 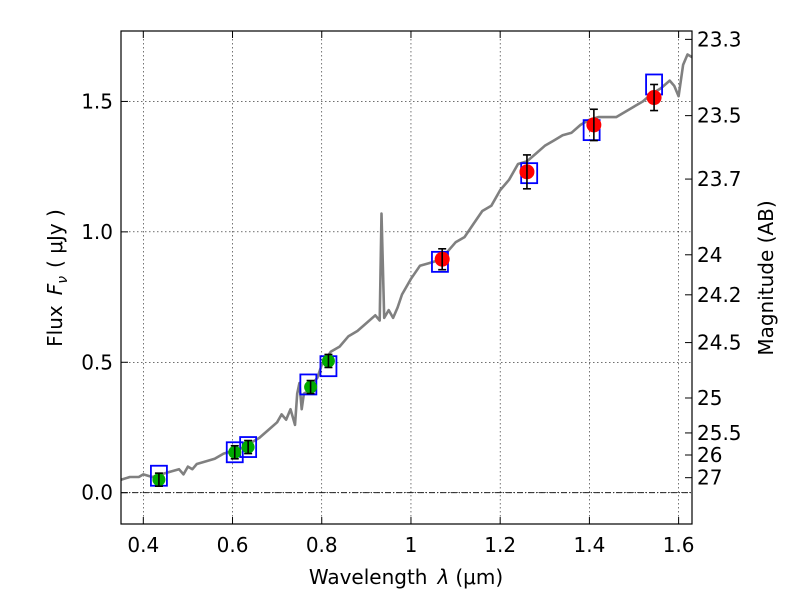 I want to click on right-axis-title: Magnitude (AB), so click(x=766, y=277).